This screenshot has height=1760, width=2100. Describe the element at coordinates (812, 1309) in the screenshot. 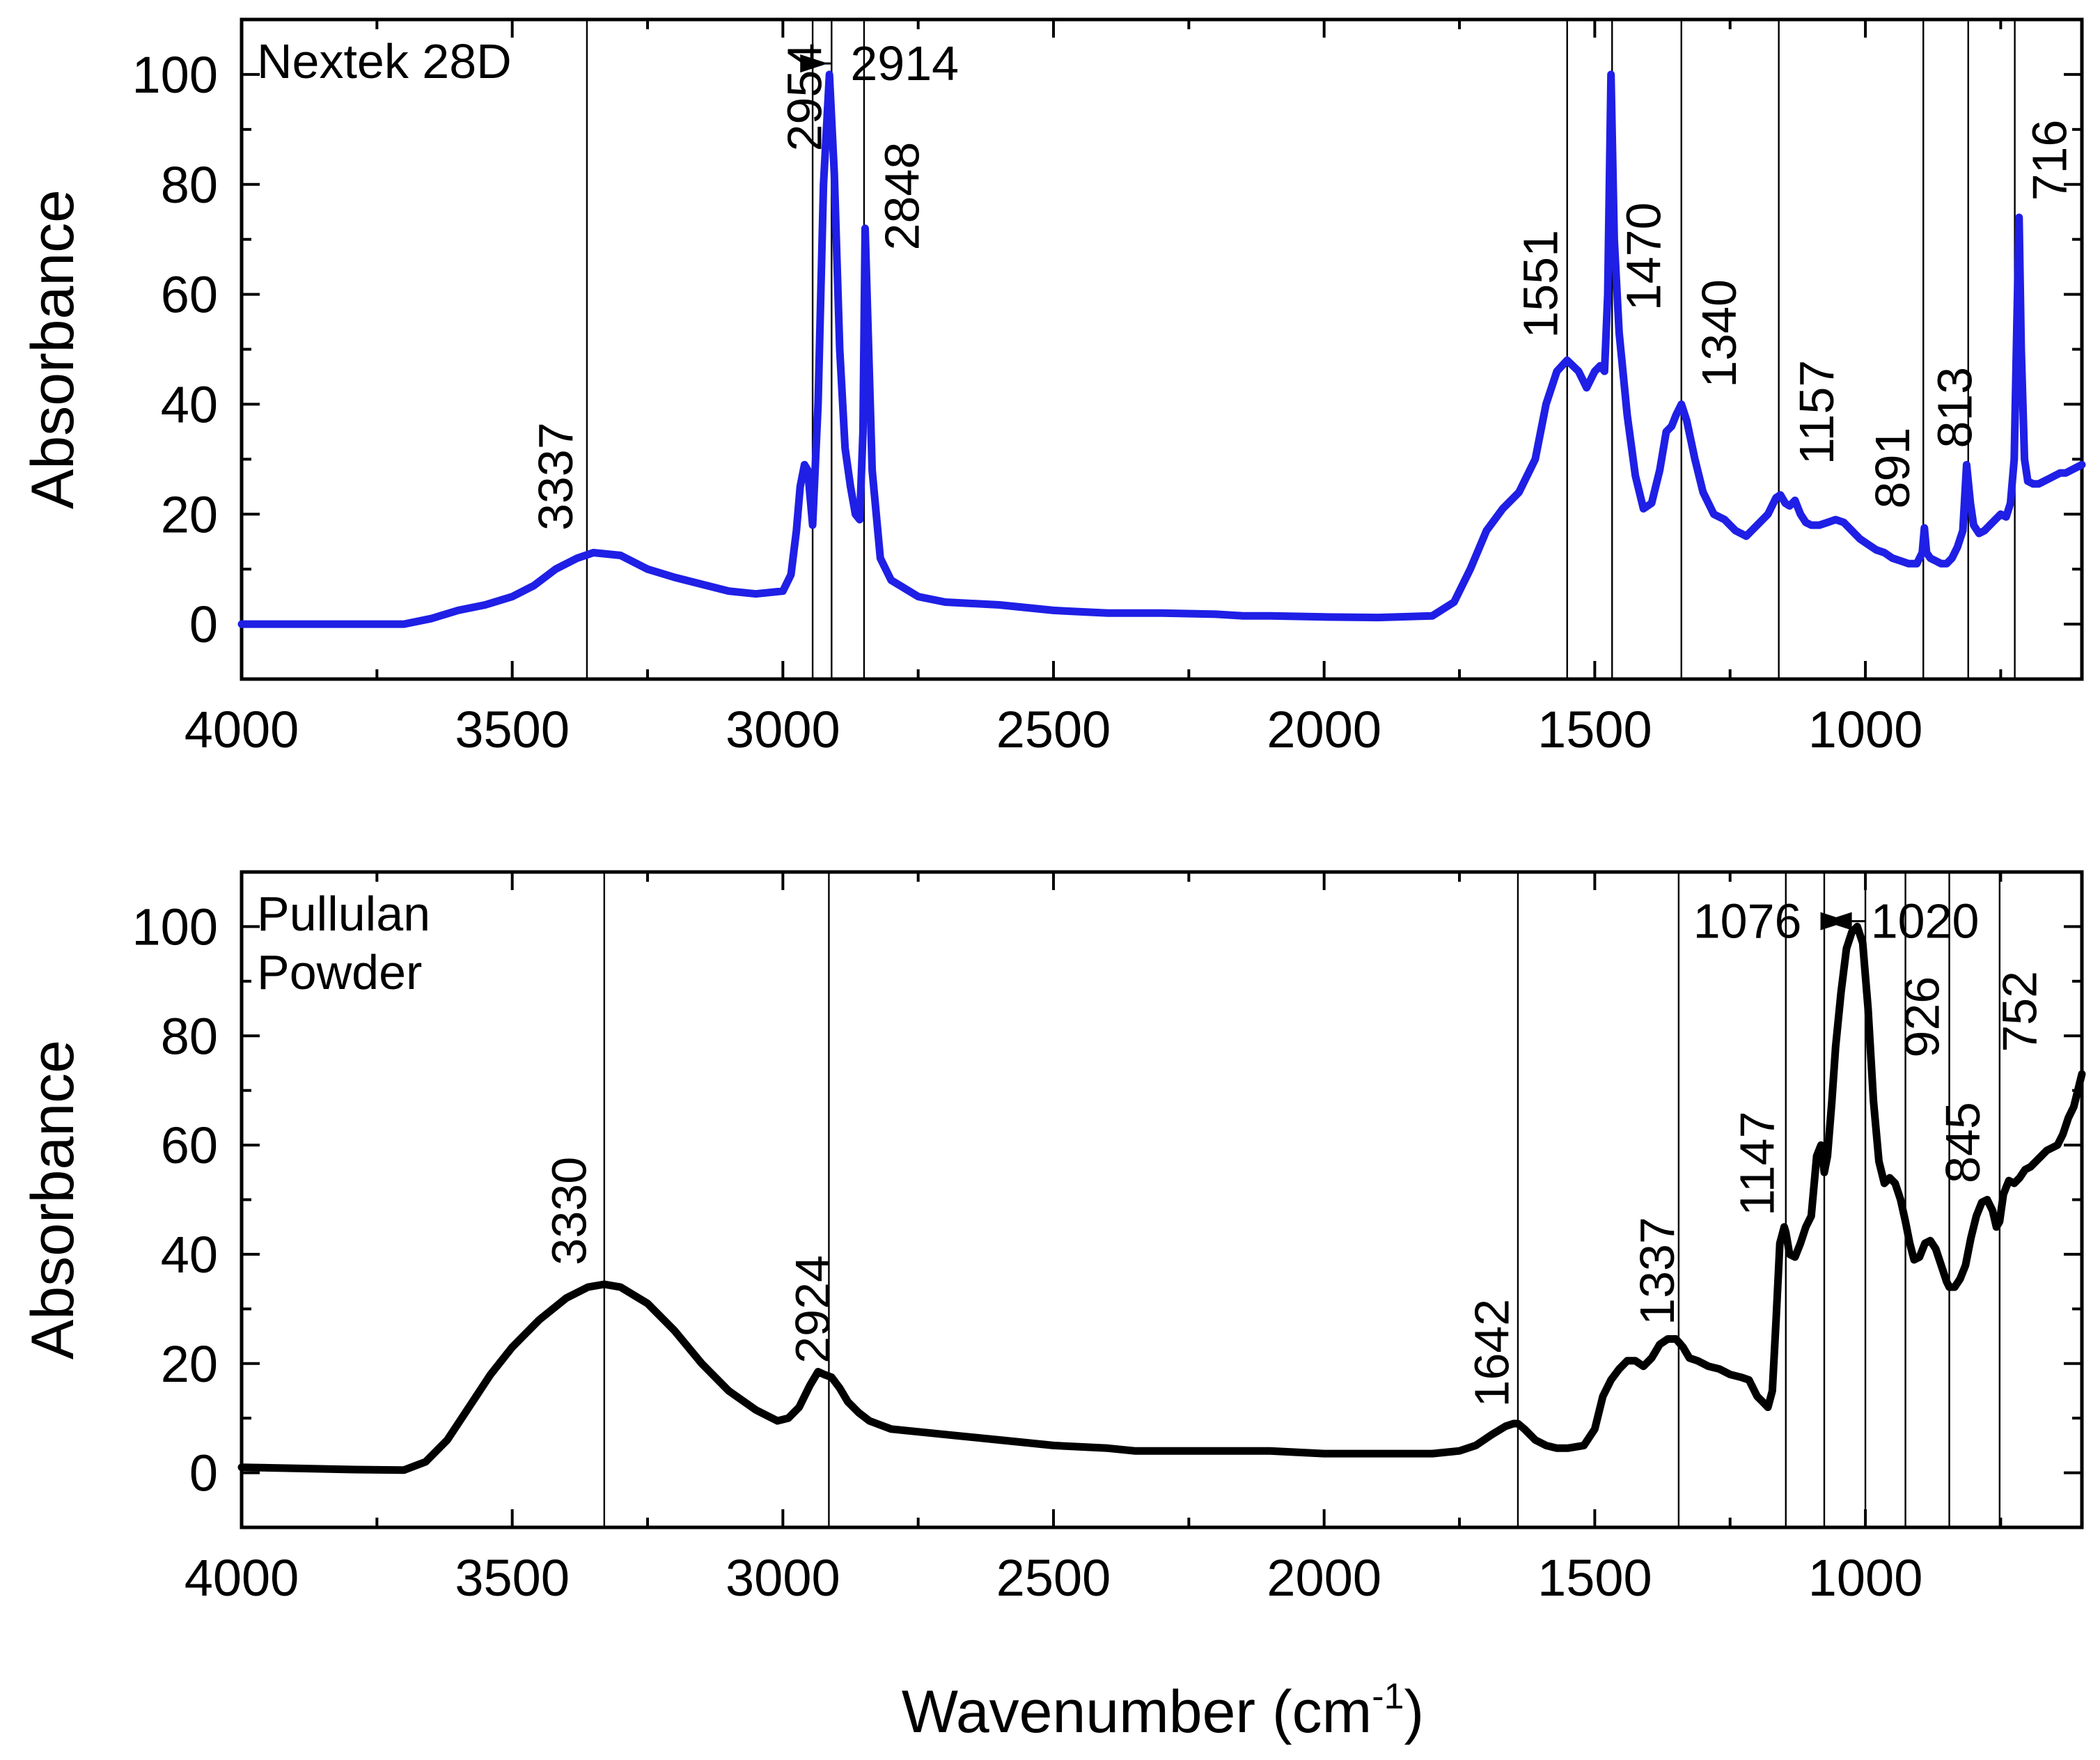

I see `peak-label: 2924` at that location.